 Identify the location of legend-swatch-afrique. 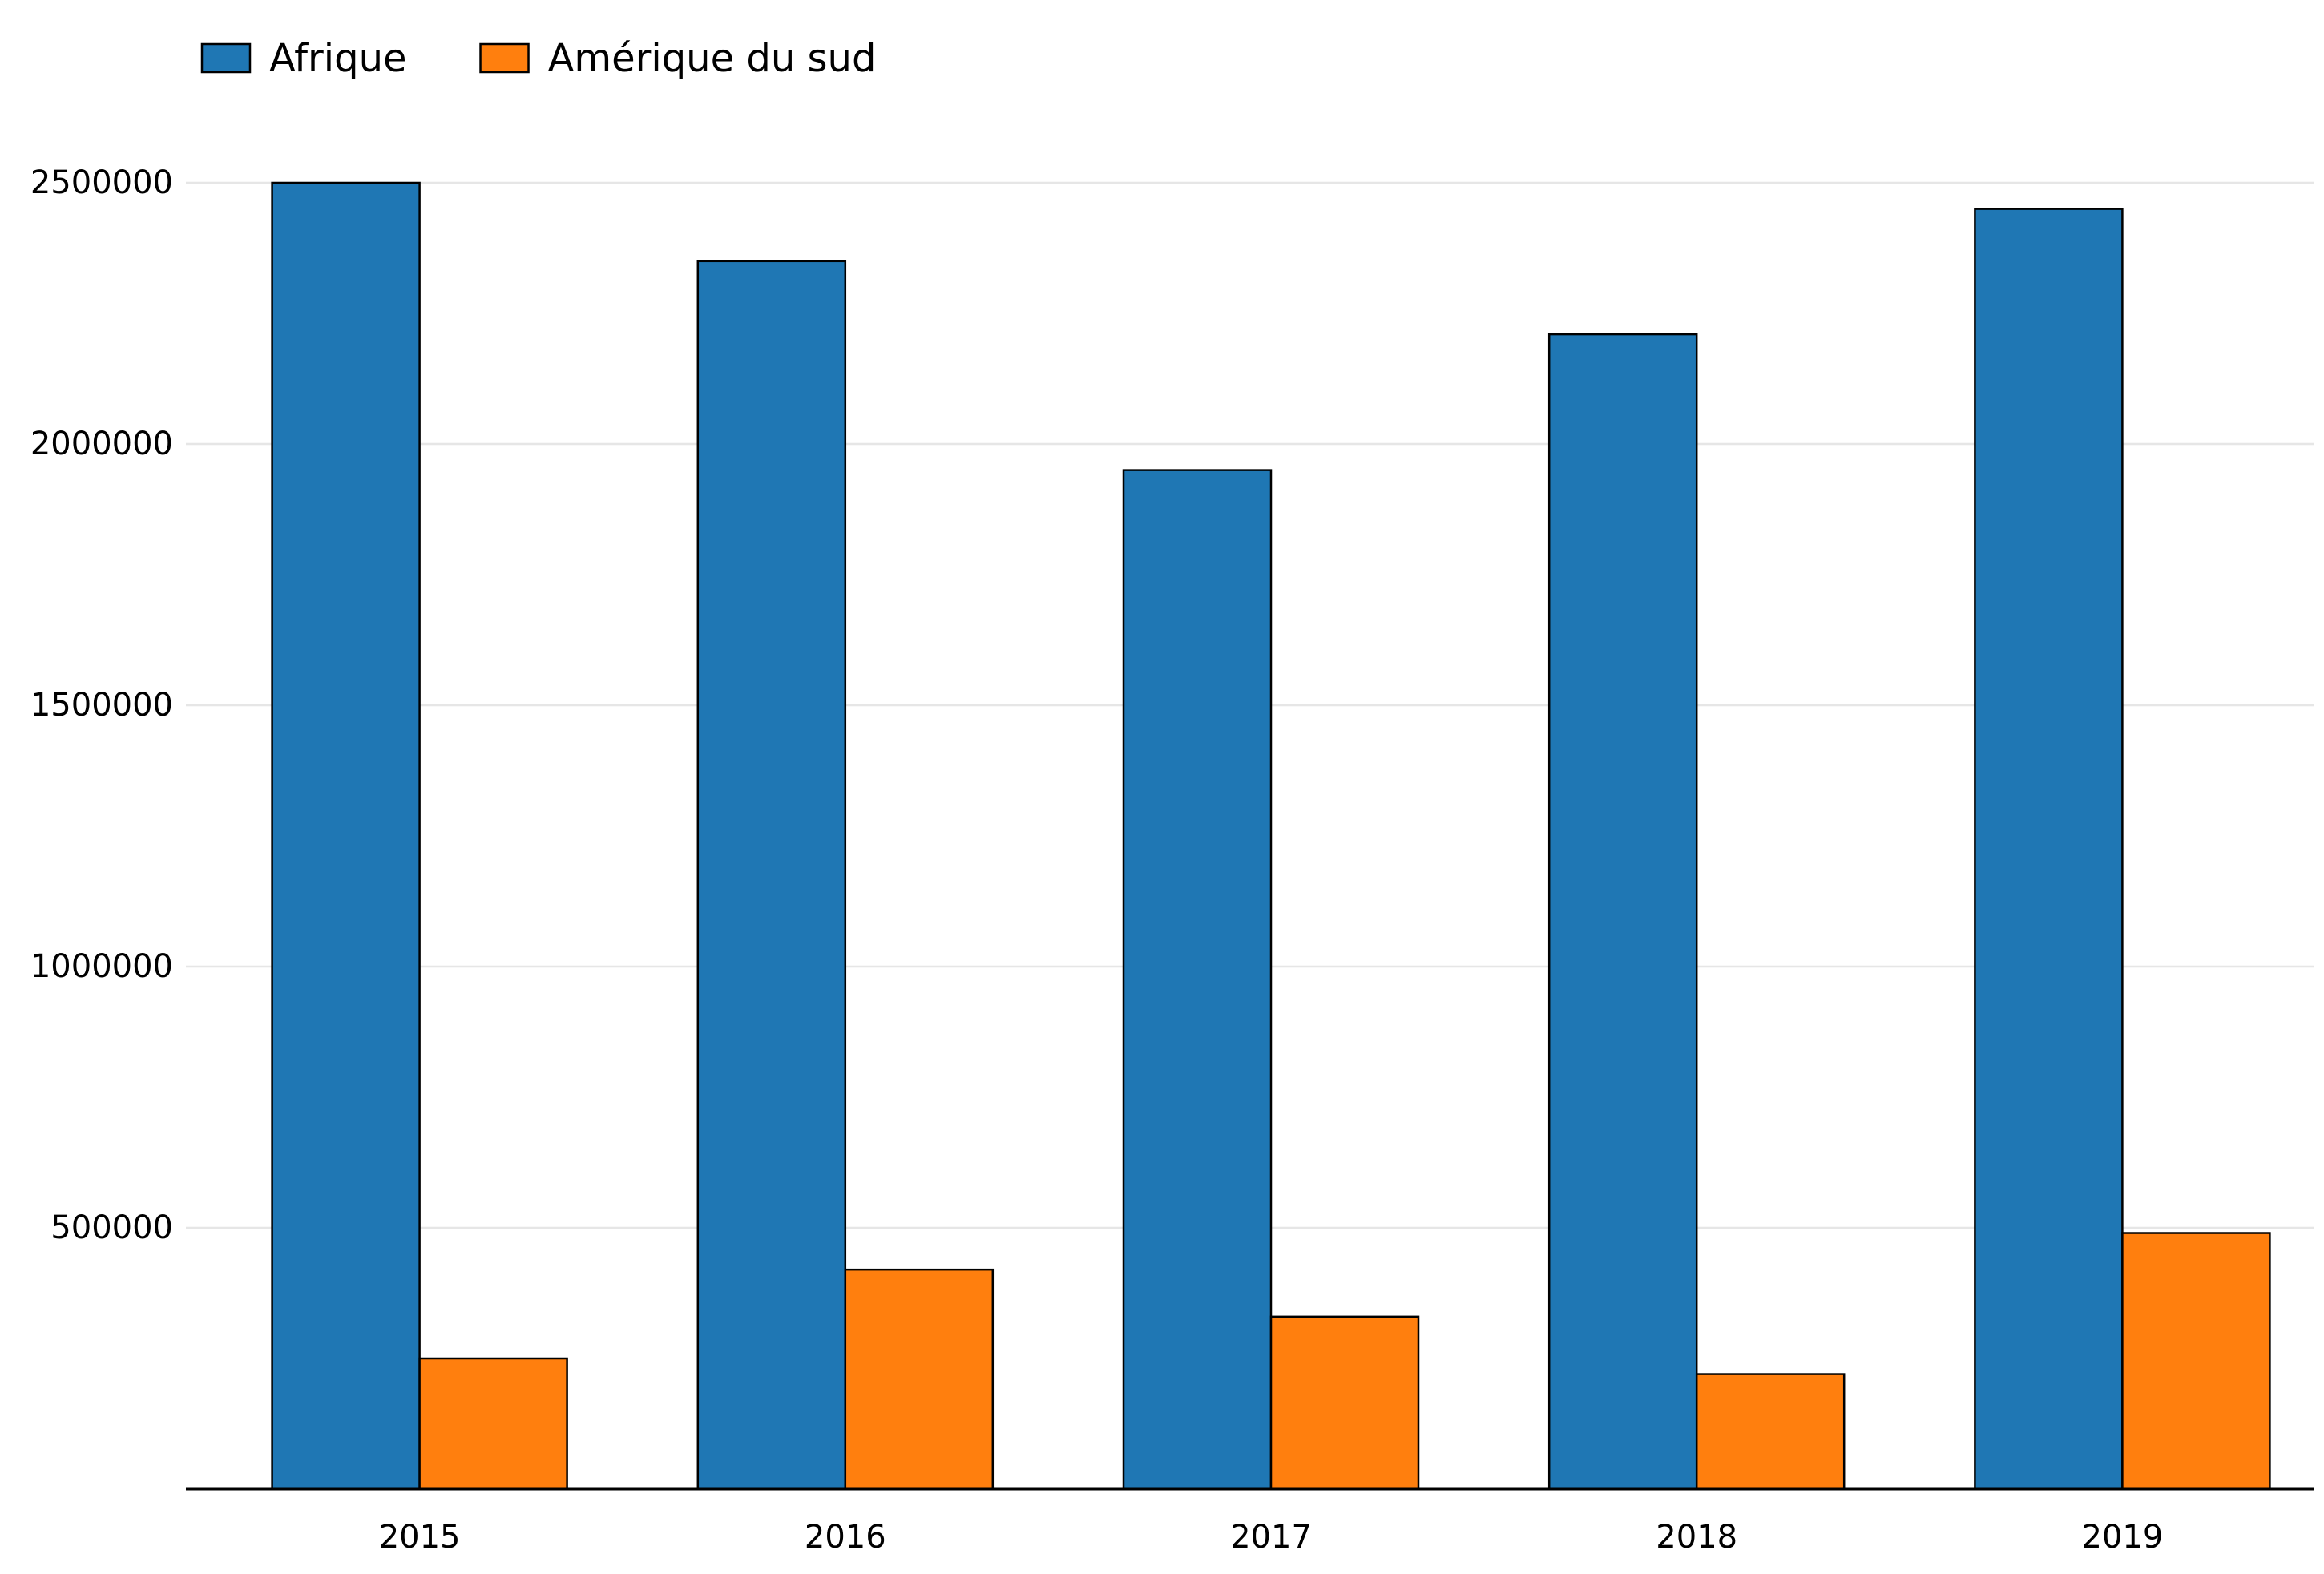
(226, 58).